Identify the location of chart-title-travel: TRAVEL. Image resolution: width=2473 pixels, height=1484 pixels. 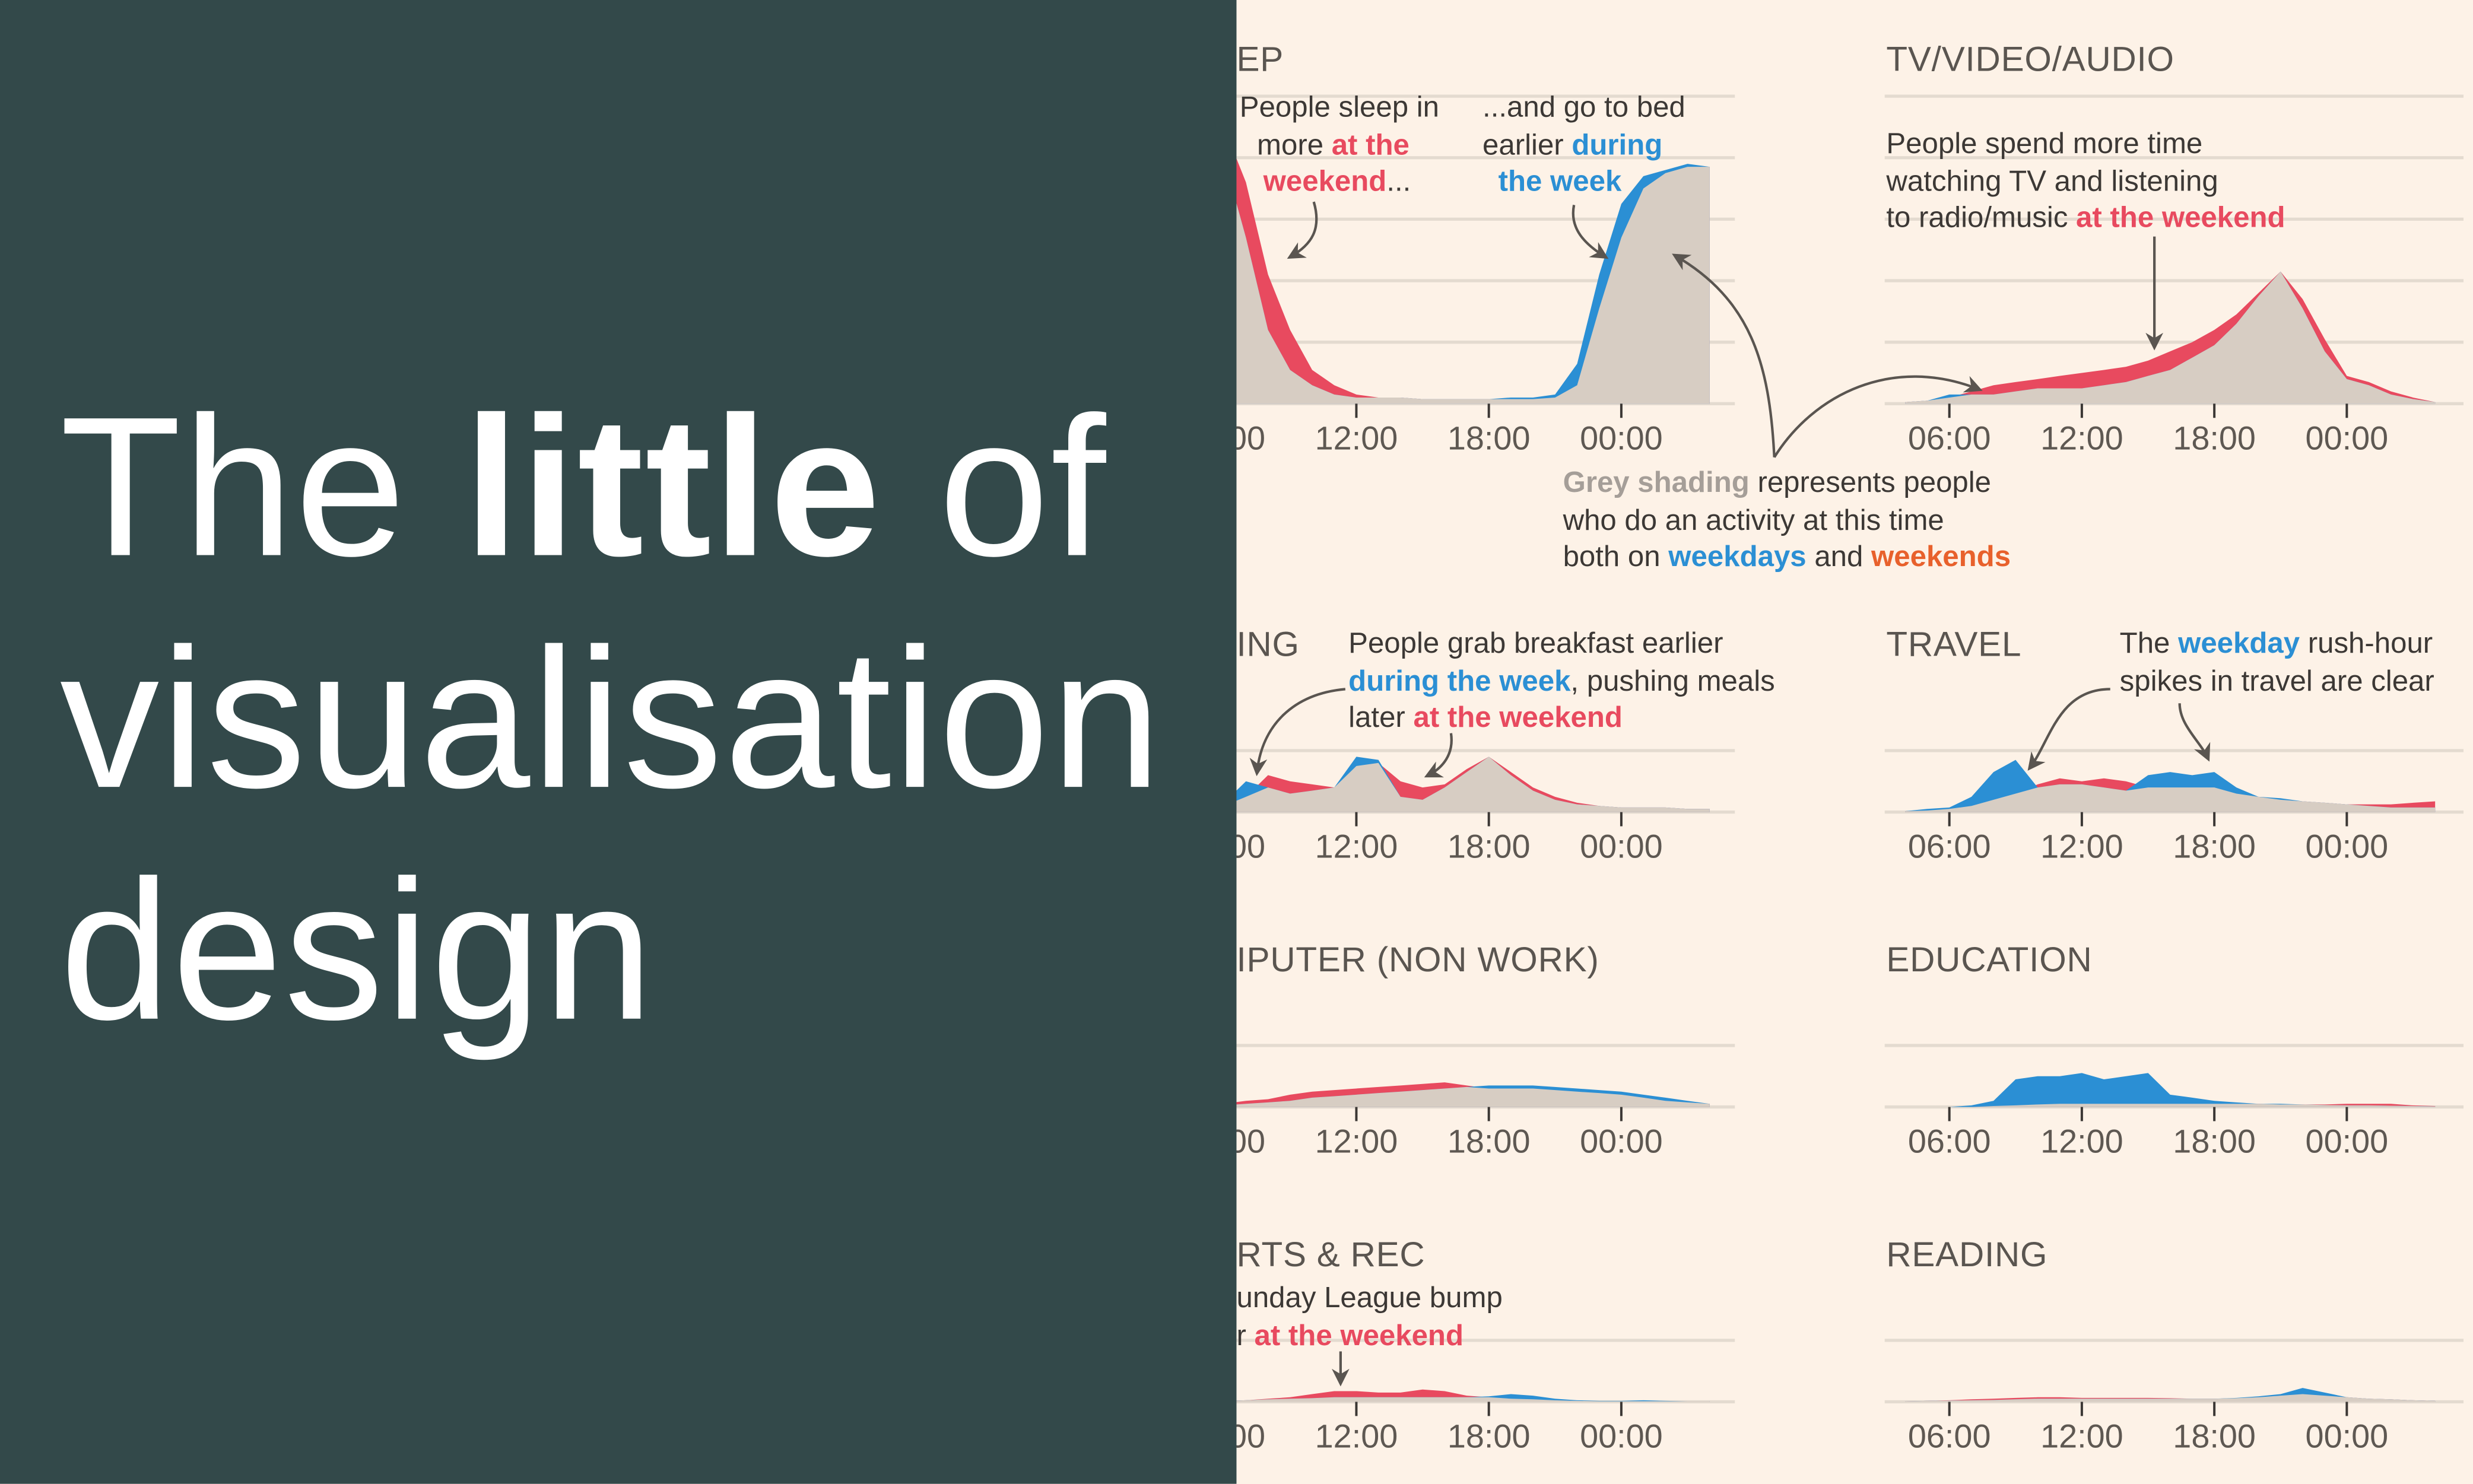
(1954, 644).